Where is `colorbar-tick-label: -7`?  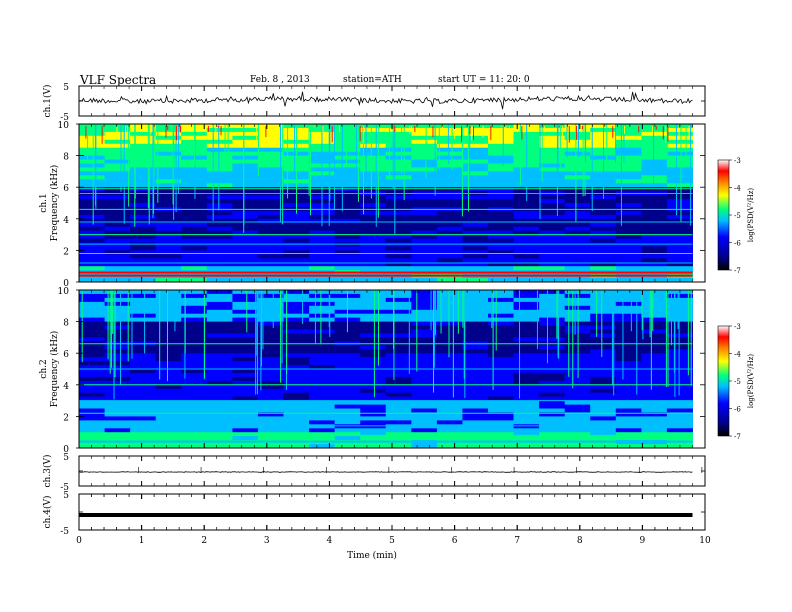 colorbar-tick-label: -7 is located at coordinates (737, 271).